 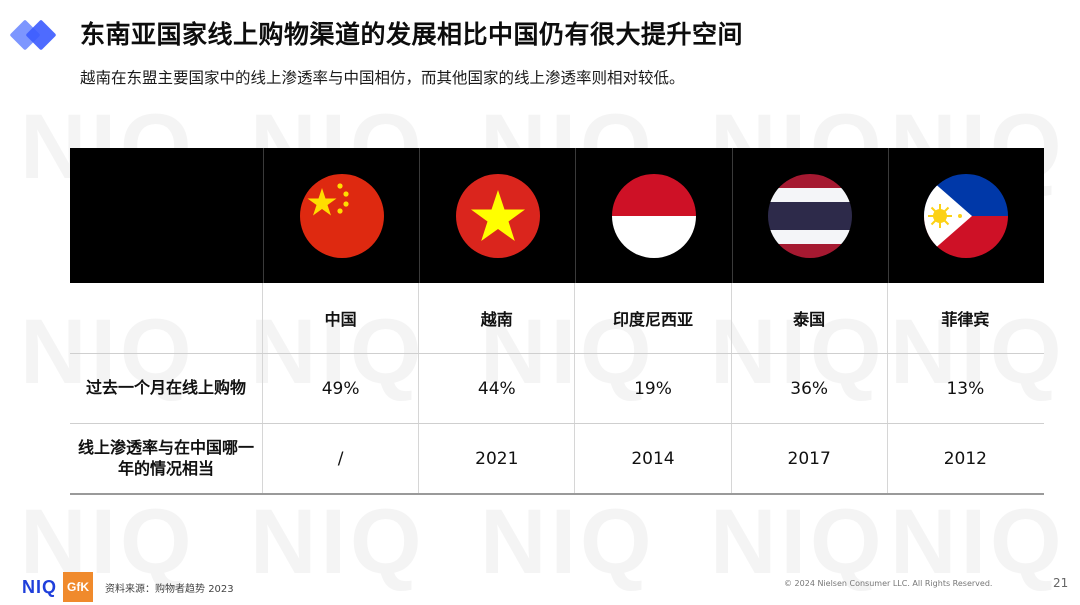 What do you see at coordinates (169, 589) in the screenshot?
I see `source-note: 资料来源：购物者趋势 2023` at bounding box center [169, 589].